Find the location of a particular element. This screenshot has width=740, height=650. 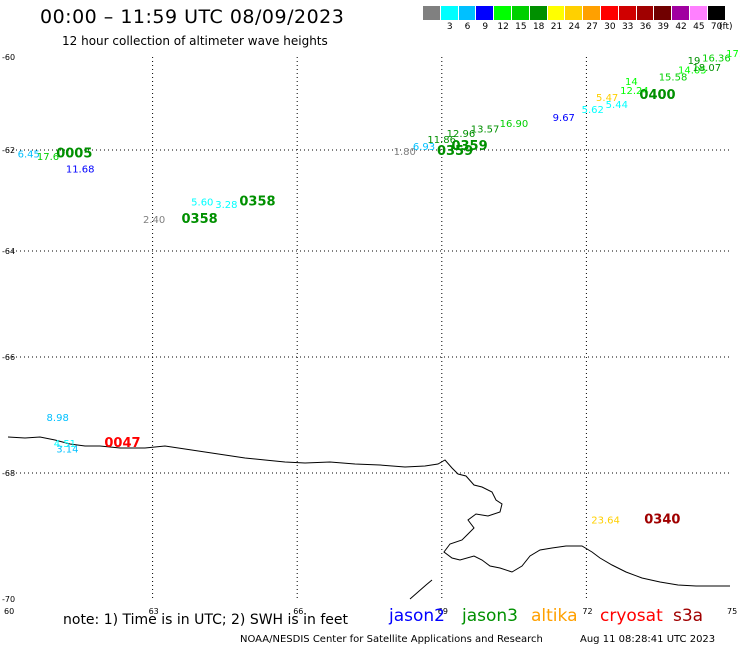

legend-bin: 70 is located at coordinates (716, 19).